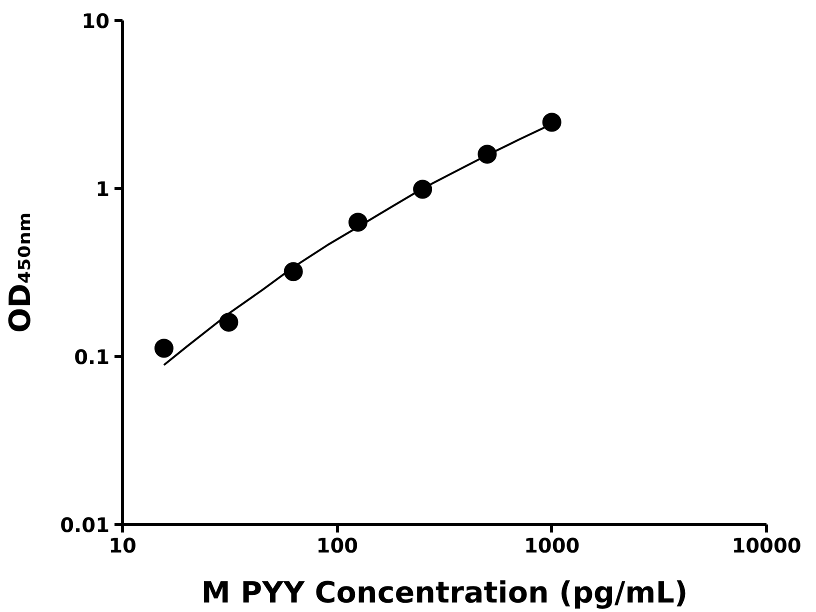 The height and width of the screenshot is (612, 816). I want to click on y-tick-label: 0.01, so click(85, 525).